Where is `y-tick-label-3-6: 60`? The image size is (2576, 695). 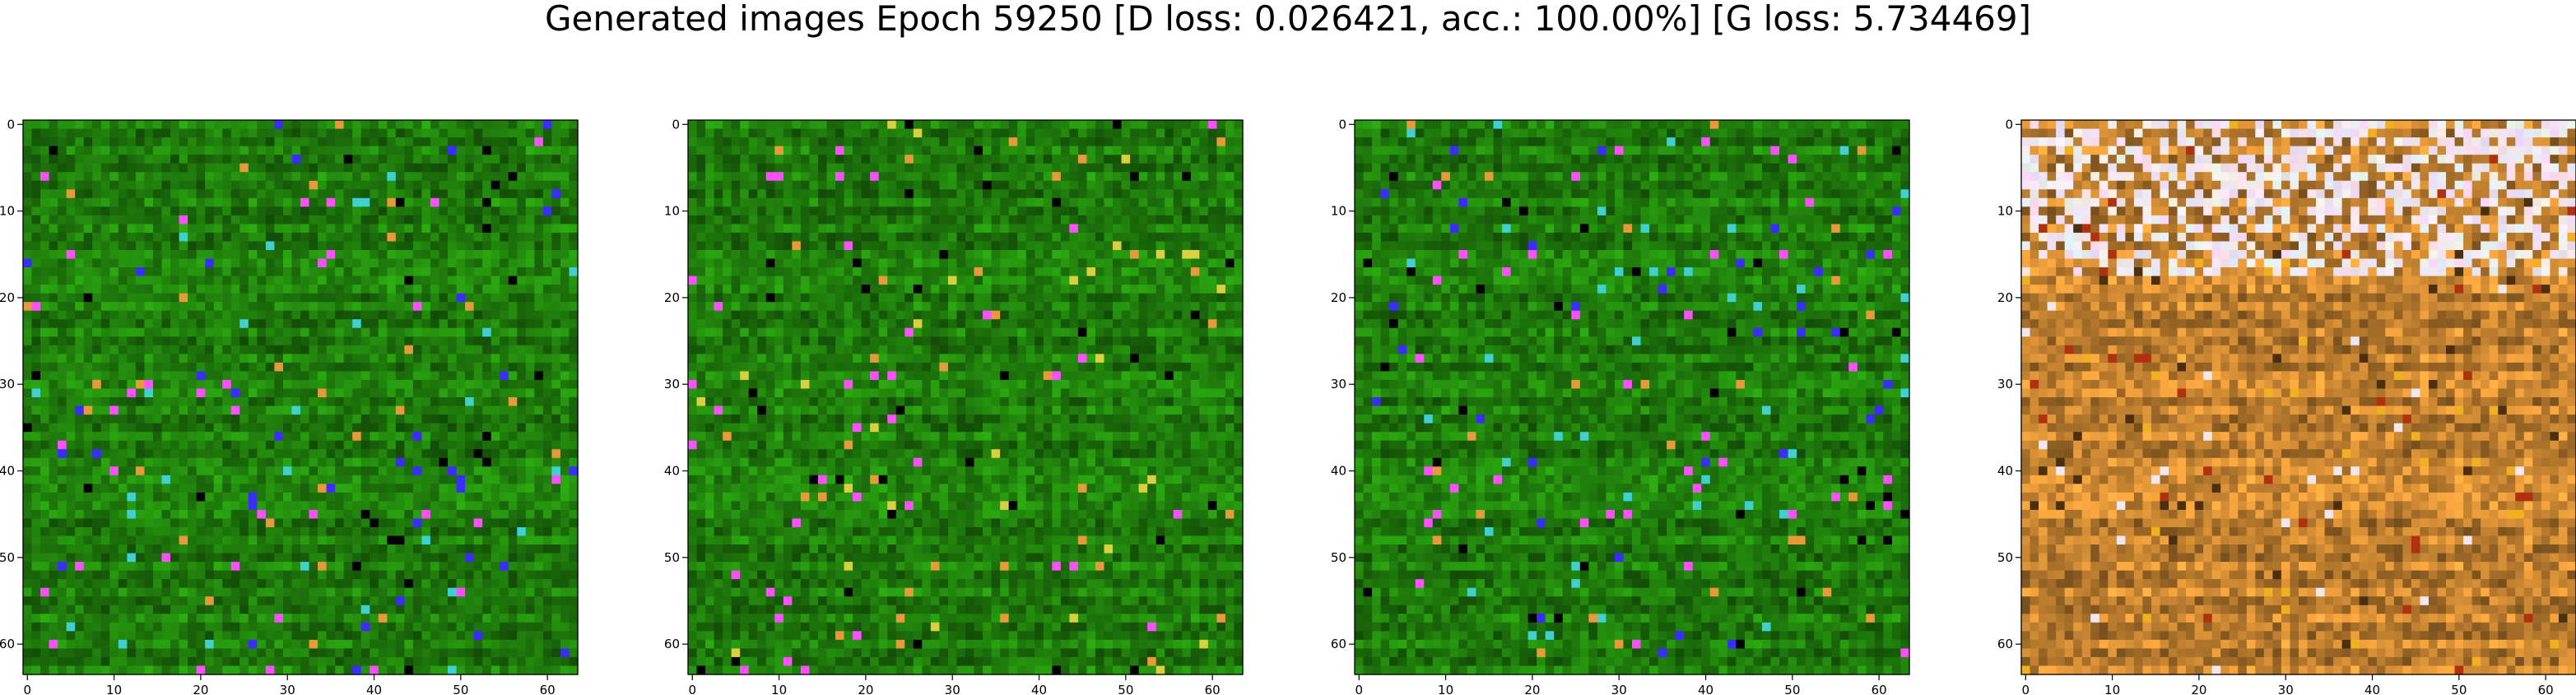 y-tick-label-3-6: 60 is located at coordinates (1338, 644).